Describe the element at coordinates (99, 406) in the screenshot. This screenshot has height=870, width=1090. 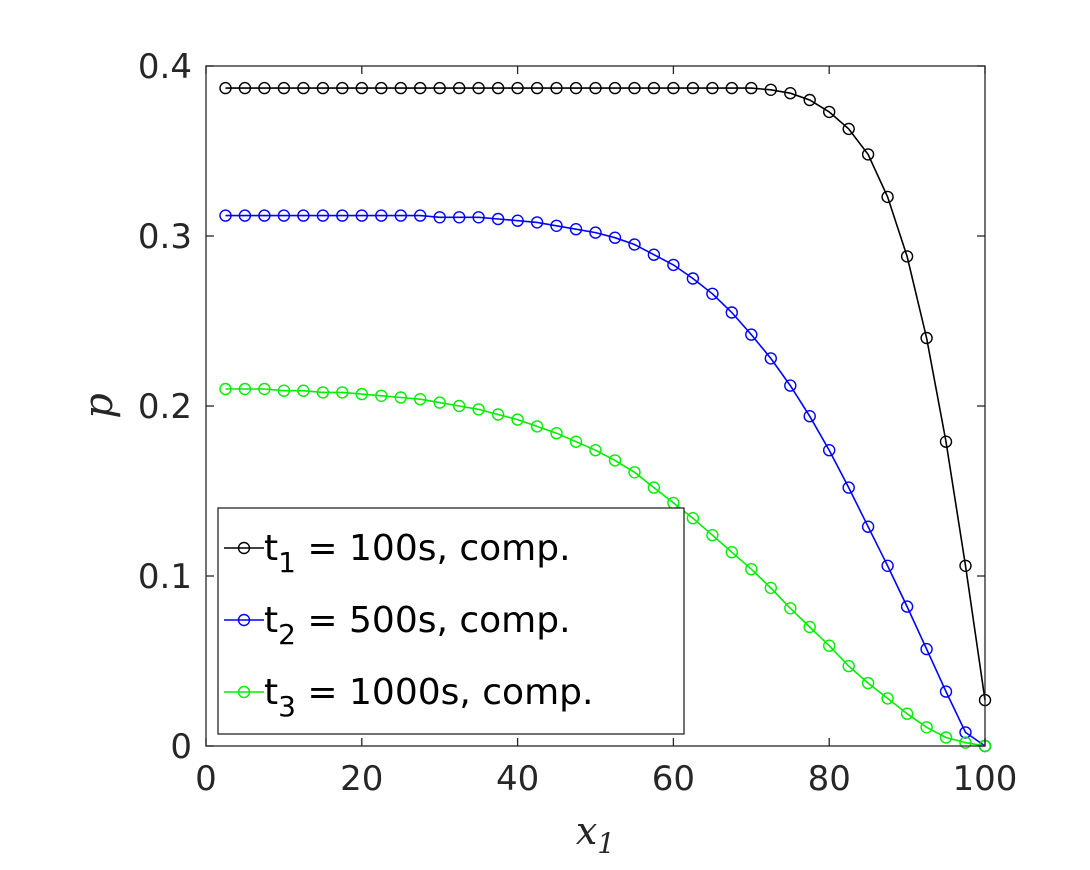
I see `y-axis-label: p` at that location.